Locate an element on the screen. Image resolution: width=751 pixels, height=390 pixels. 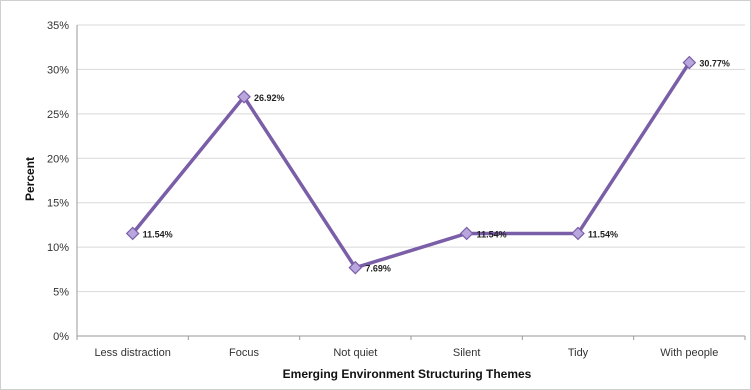
y-tick-label: 5% is located at coordinates (61, 293).